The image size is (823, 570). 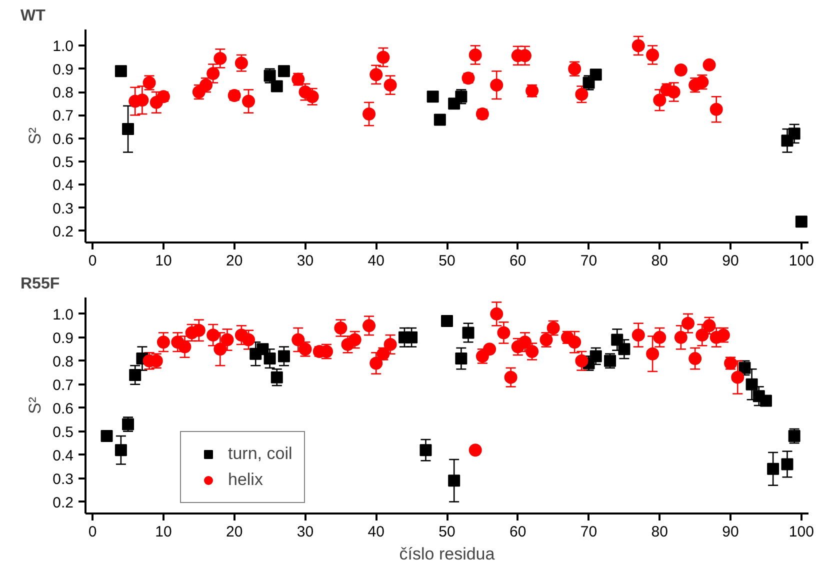 I want to click on x-tick-label: 100, so click(x=801, y=532).